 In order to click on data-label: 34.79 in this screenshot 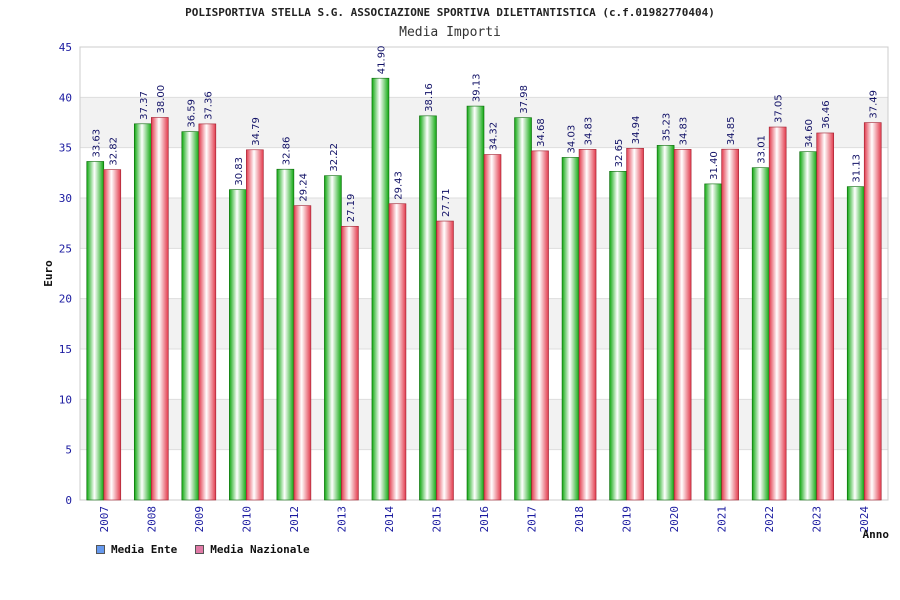, I will do `click(256, 131)`.